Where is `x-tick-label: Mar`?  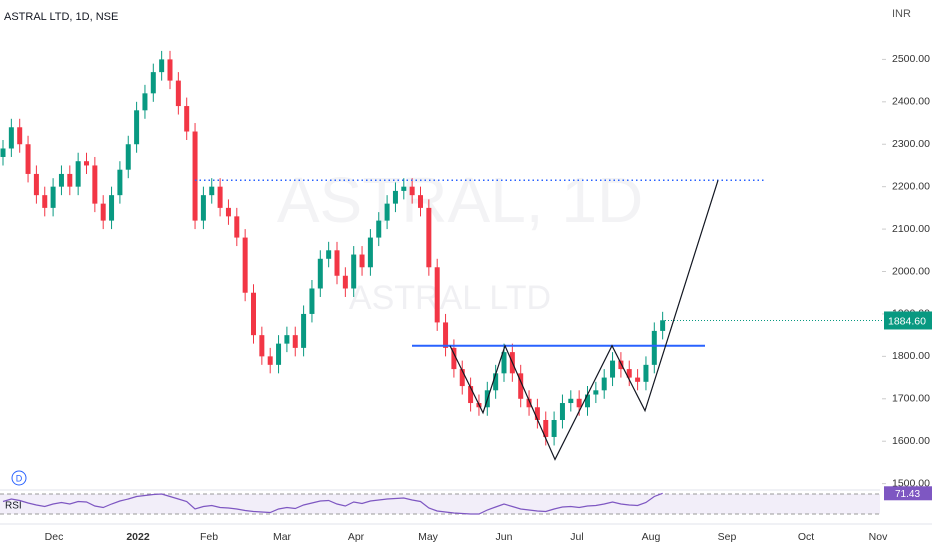
x-tick-label: Mar is located at coordinates (282, 537).